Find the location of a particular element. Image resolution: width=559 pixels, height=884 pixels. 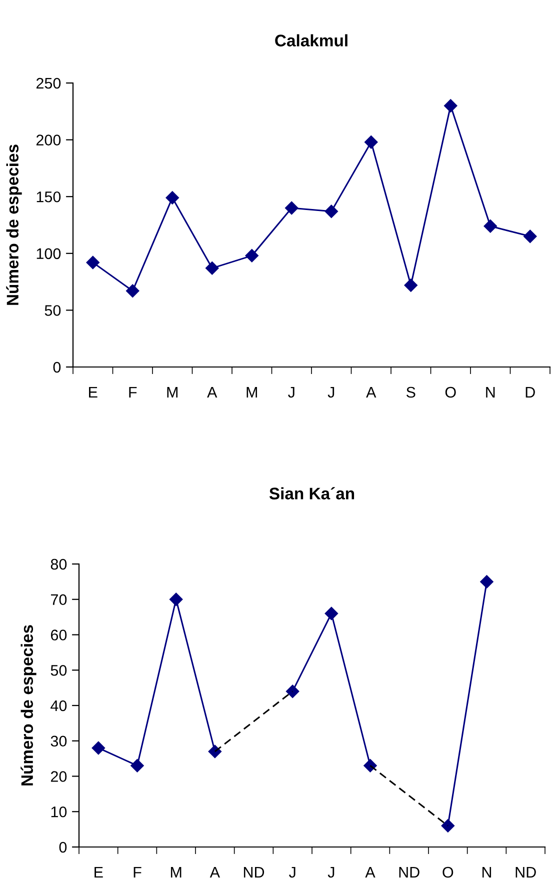

x-tick-label: S is located at coordinates (411, 392).